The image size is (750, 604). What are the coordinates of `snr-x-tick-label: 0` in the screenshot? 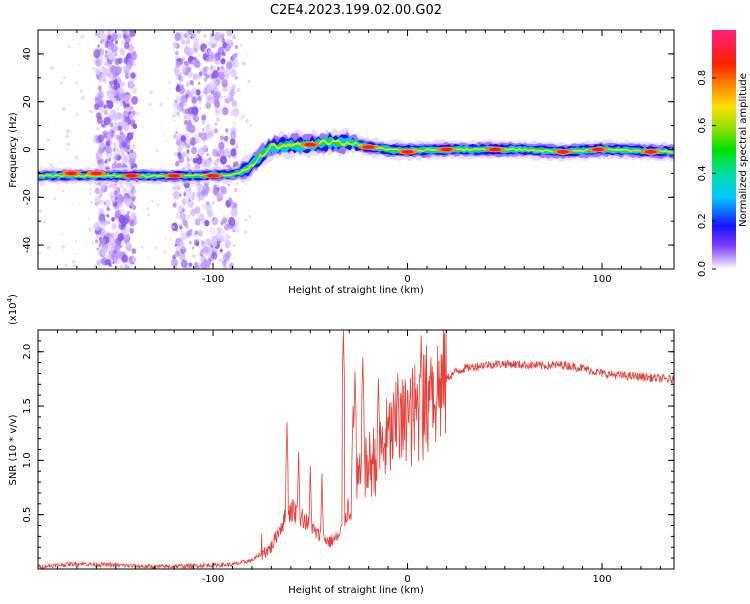 It's located at (407, 579).